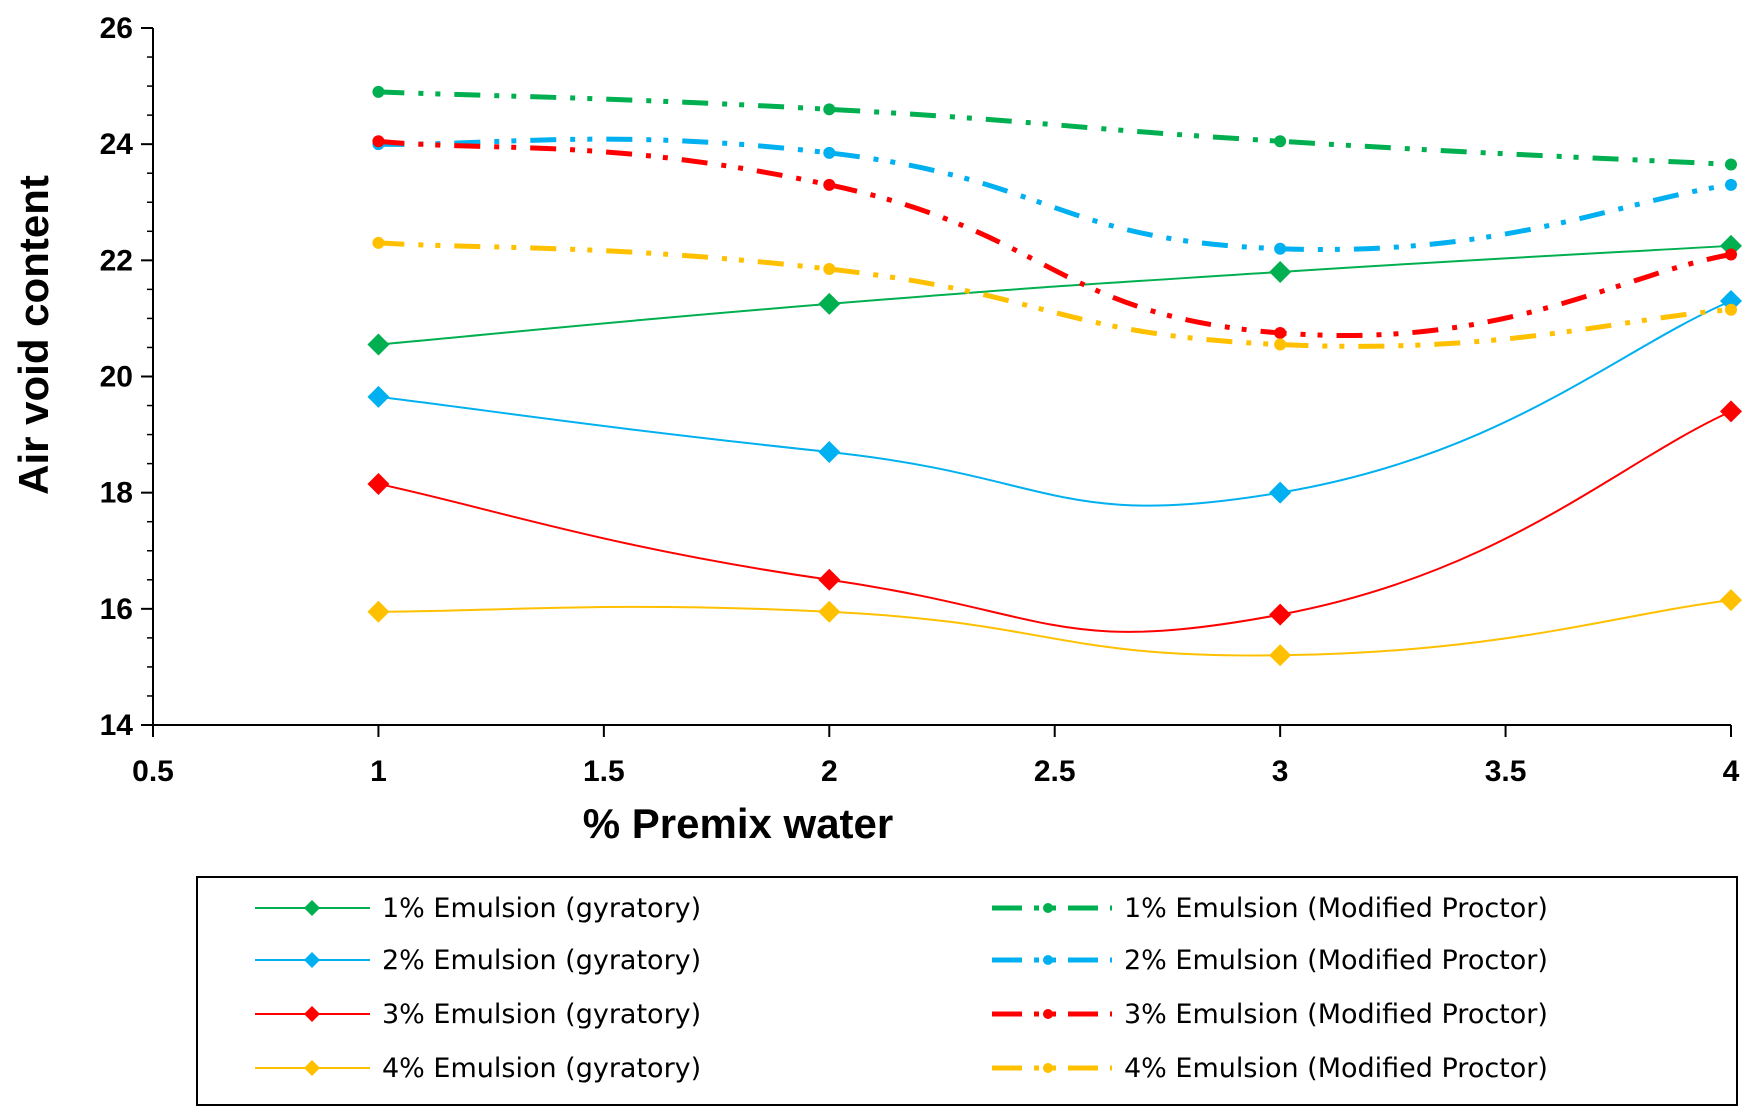 Image resolution: width=1751 pixels, height=1116 pixels. I want to click on x-tick-label-3: 3, so click(1280, 771).